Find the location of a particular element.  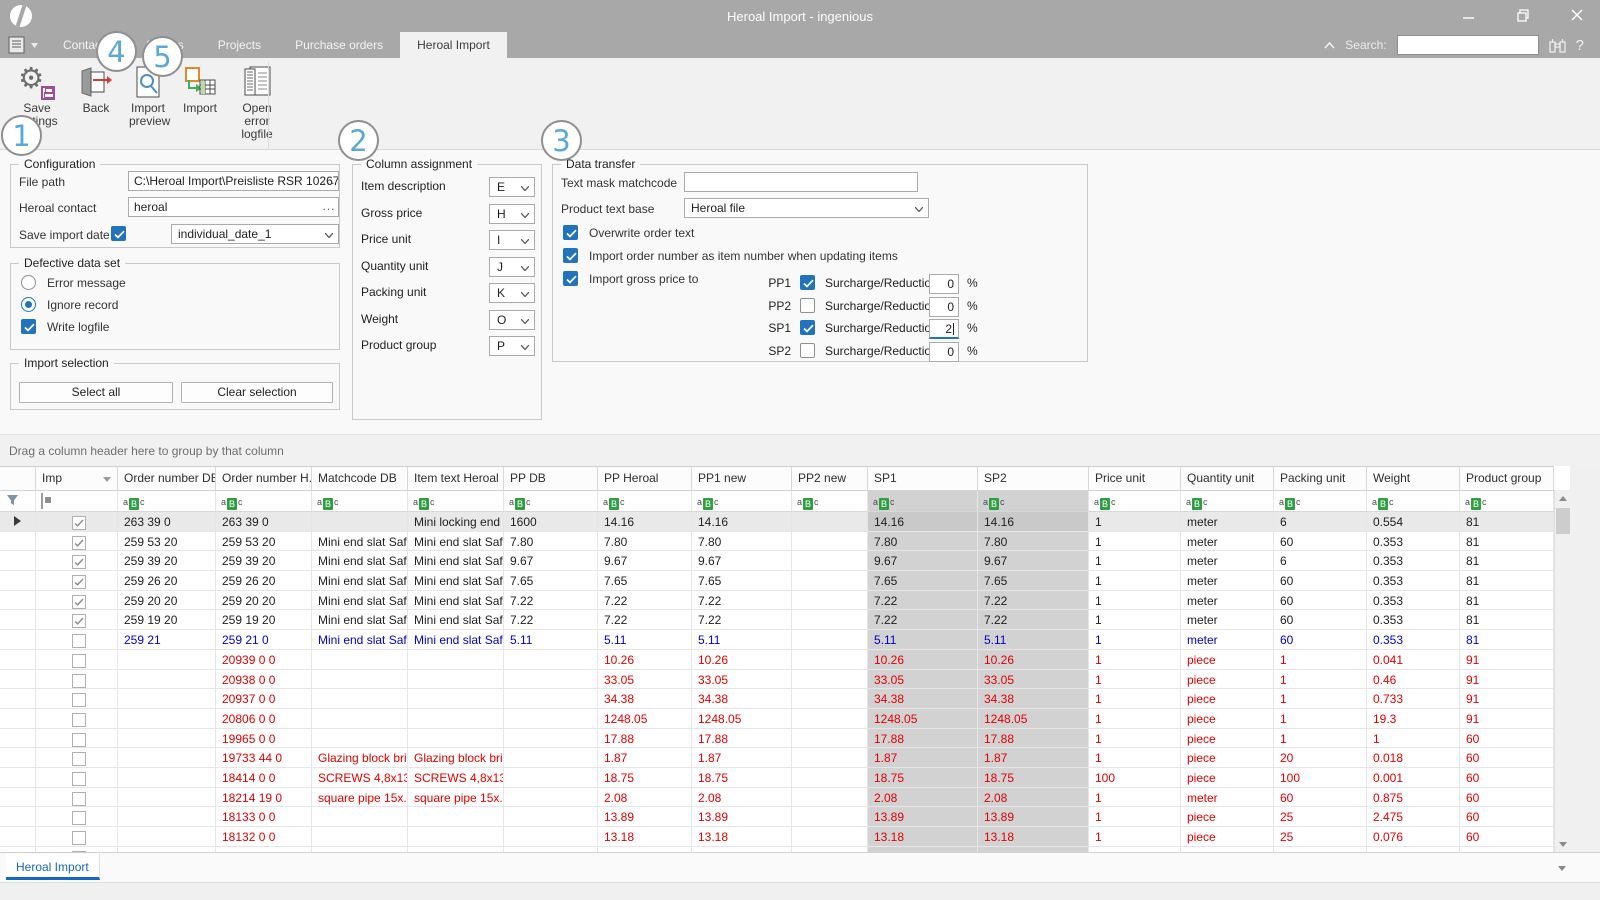

grid-cell: 18.75 is located at coordinates (923, 777).